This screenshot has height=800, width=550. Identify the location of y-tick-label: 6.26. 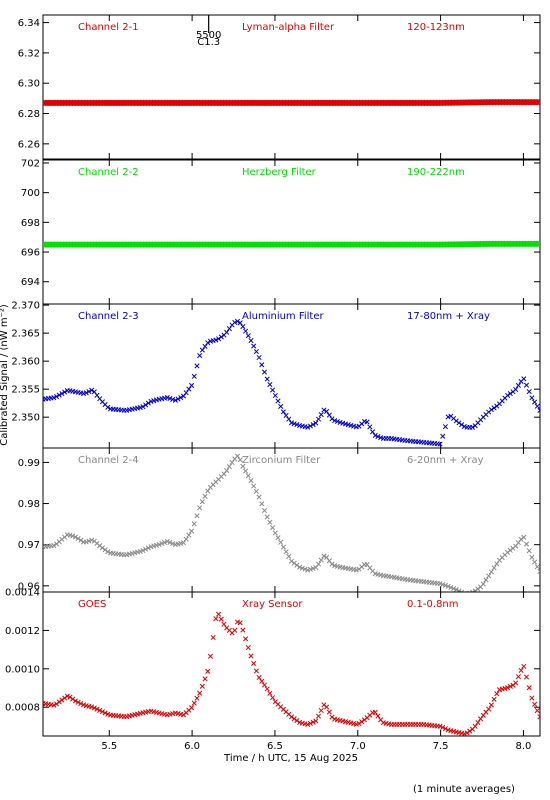
(29, 144).